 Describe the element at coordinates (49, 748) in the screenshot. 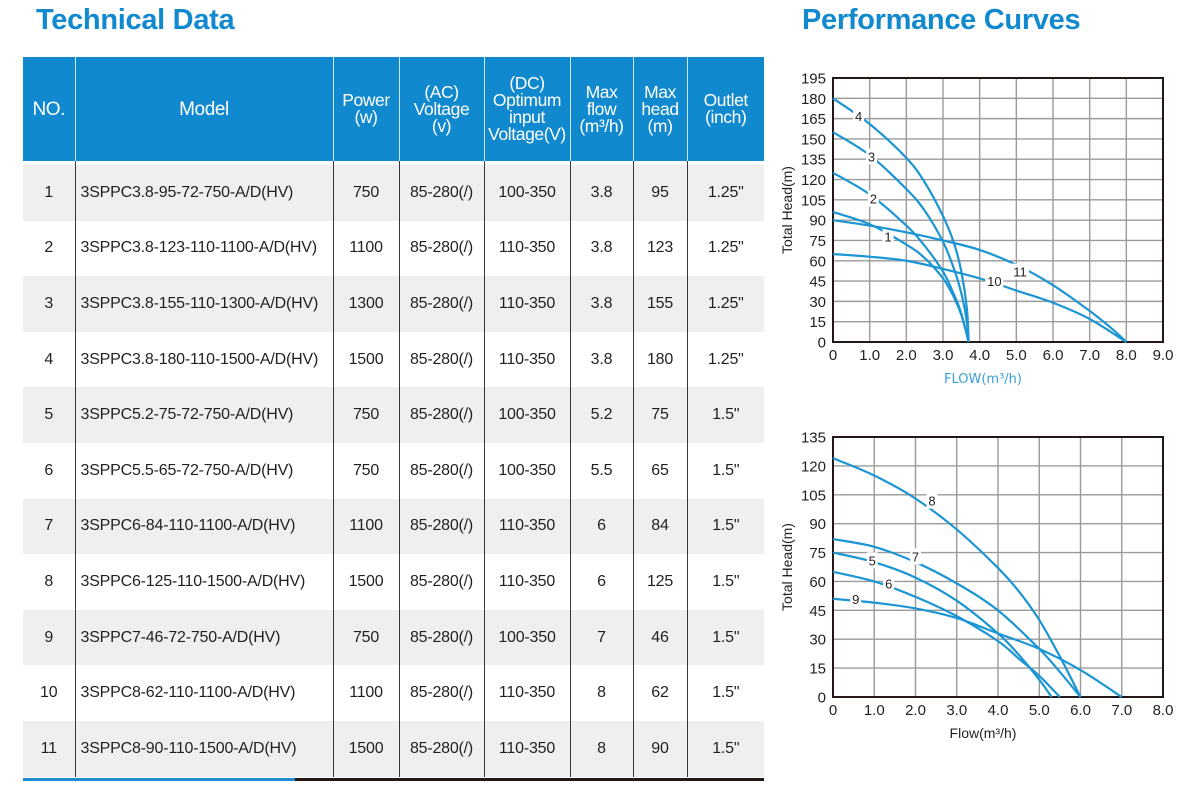

I see `cell-no: 11` at that location.